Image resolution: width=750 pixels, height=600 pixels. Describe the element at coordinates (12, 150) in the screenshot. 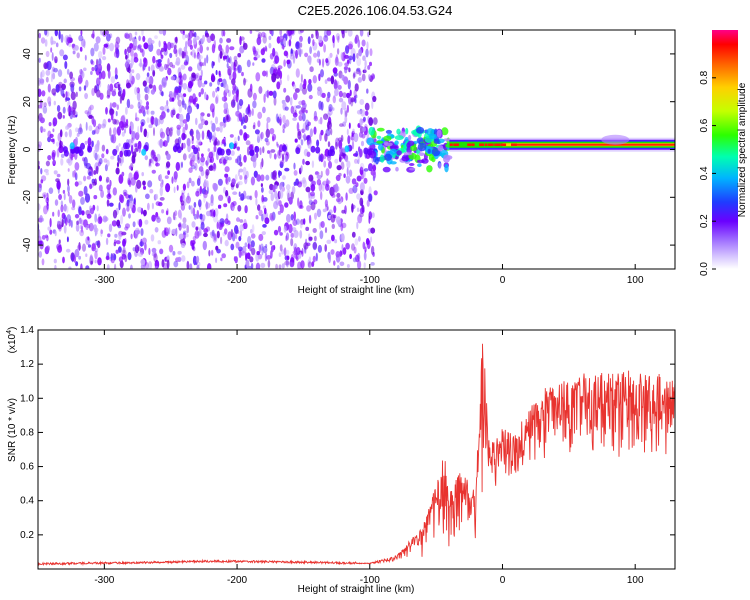

I see `spectrogram-y-label: Frequency (Hz)` at that location.